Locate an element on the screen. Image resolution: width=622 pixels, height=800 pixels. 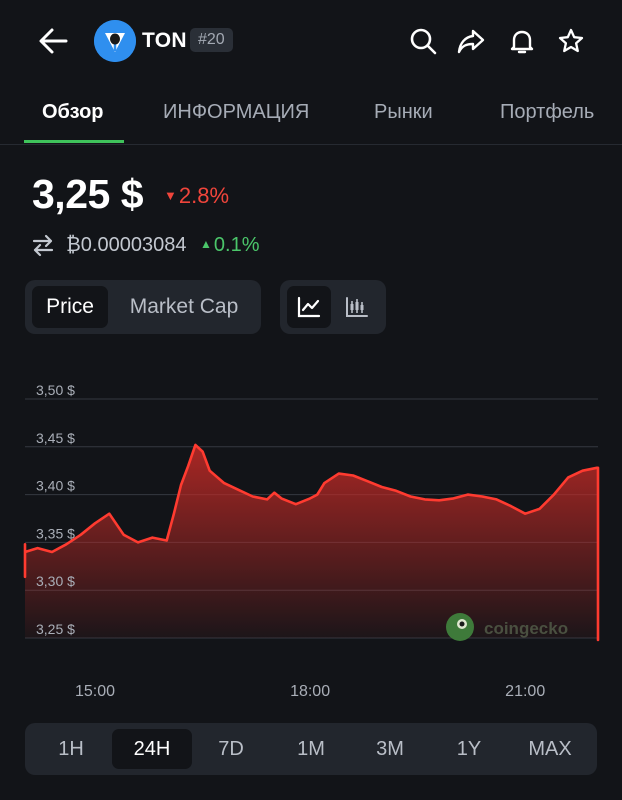
down-triangle-icon: ▼ is located at coordinates (170, 195).